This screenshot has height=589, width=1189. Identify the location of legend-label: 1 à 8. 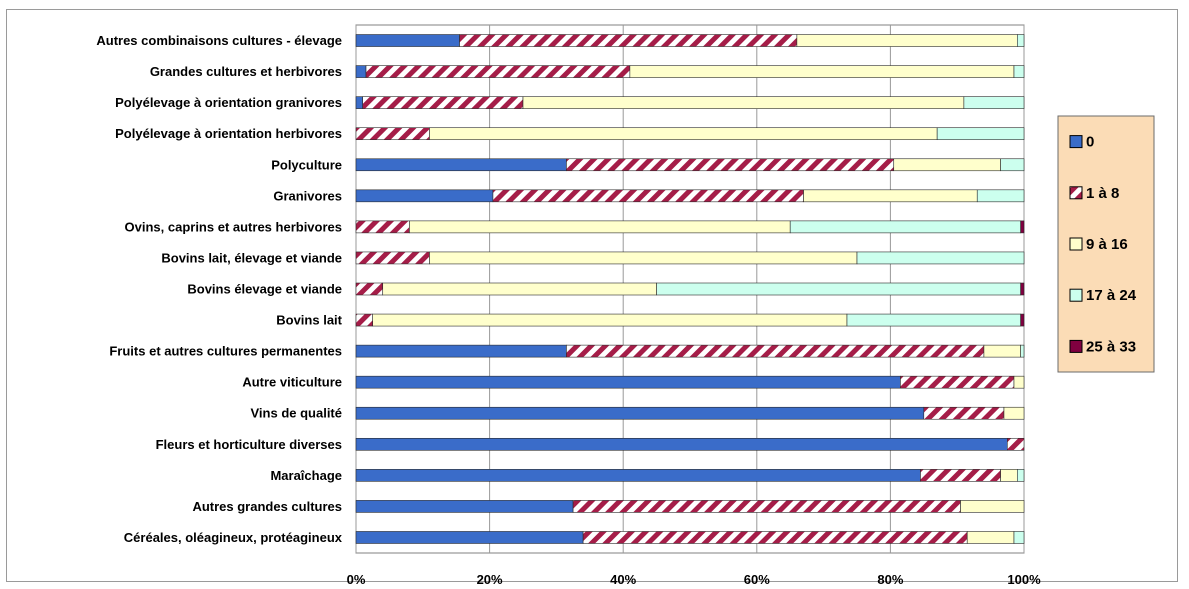
(1102, 193).